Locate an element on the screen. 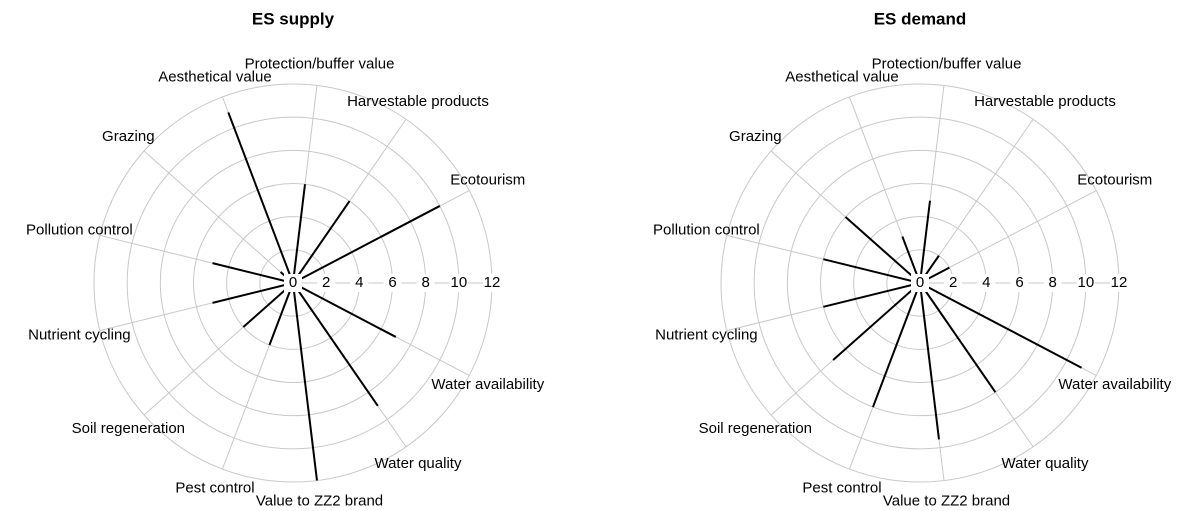 The image size is (1193, 511). chart-title: ES demand is located at coordinates (920, 18).